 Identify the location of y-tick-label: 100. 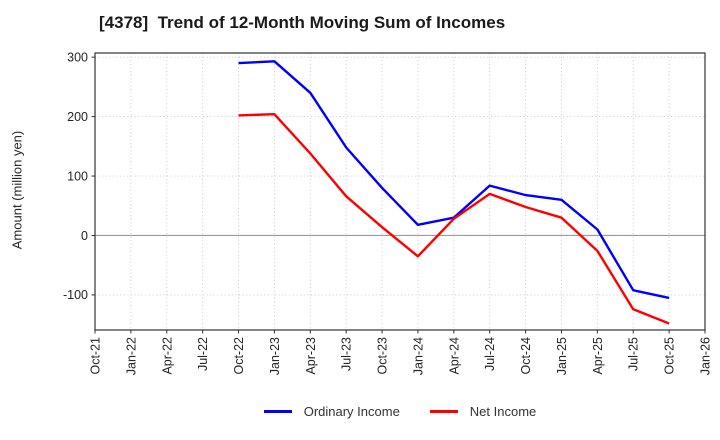
(77, 176).